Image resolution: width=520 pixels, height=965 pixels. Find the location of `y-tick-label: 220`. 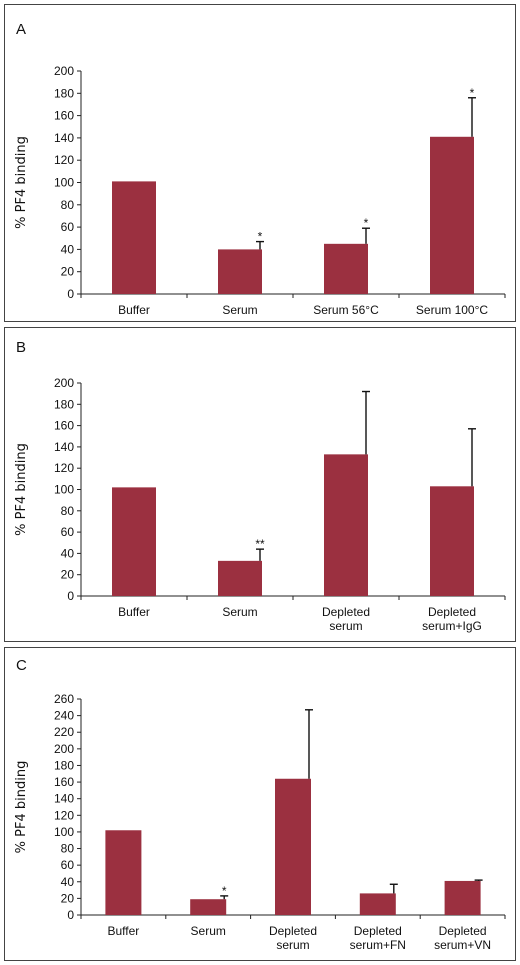

y-tick-label: 220 is located at coordinates (64, 732).